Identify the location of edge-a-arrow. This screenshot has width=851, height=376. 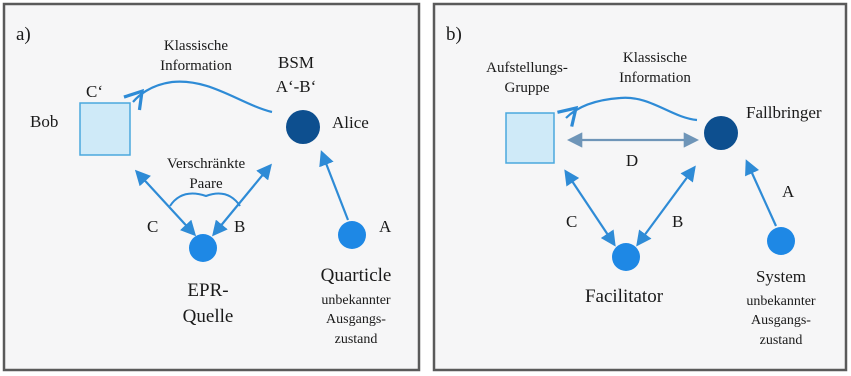
(334, 185).